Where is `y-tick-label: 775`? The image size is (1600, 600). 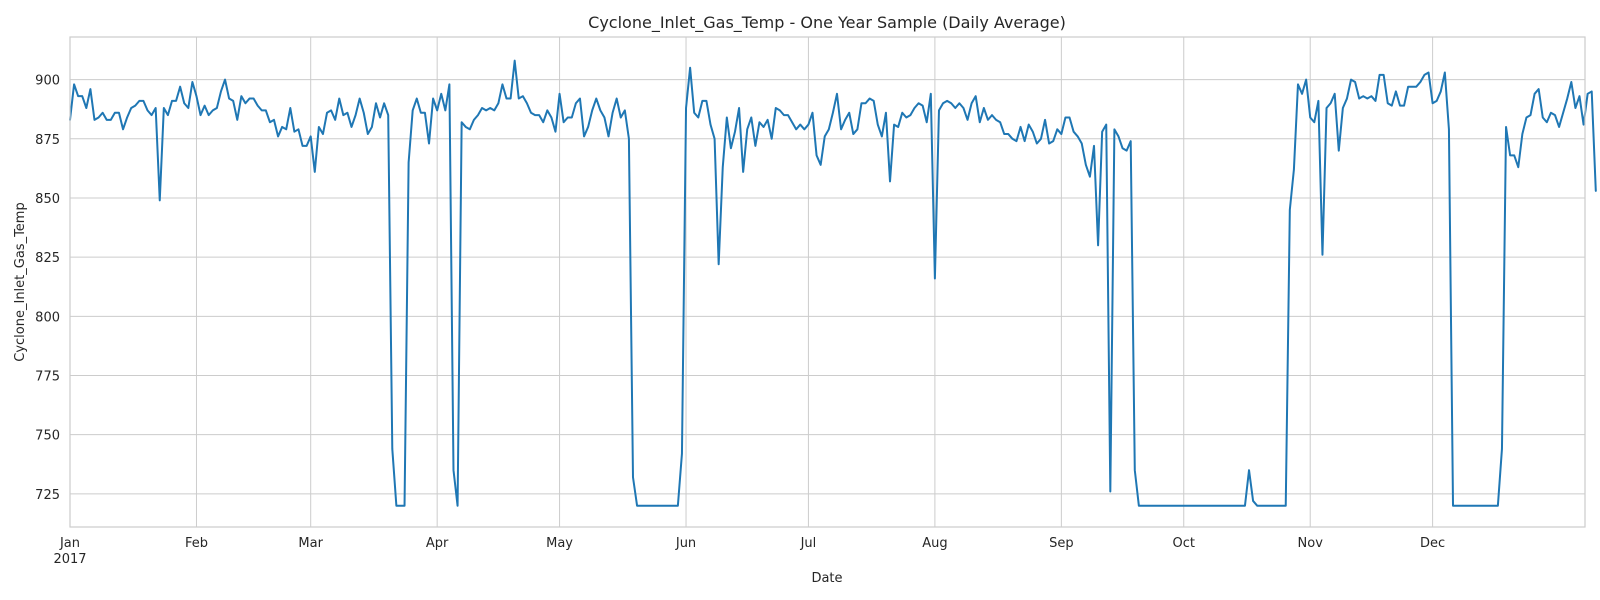 y-tick-label: 775 is located at coordinates (47, 377).